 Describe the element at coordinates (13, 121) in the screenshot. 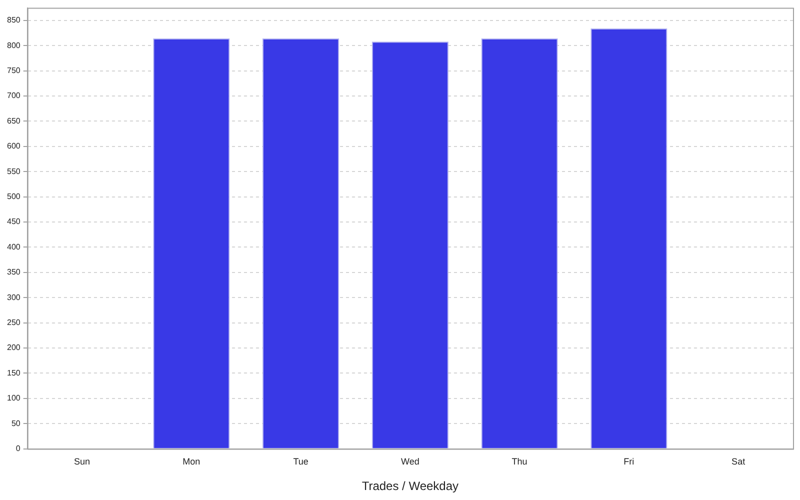

I see `y-tick-label: 650` at that location.